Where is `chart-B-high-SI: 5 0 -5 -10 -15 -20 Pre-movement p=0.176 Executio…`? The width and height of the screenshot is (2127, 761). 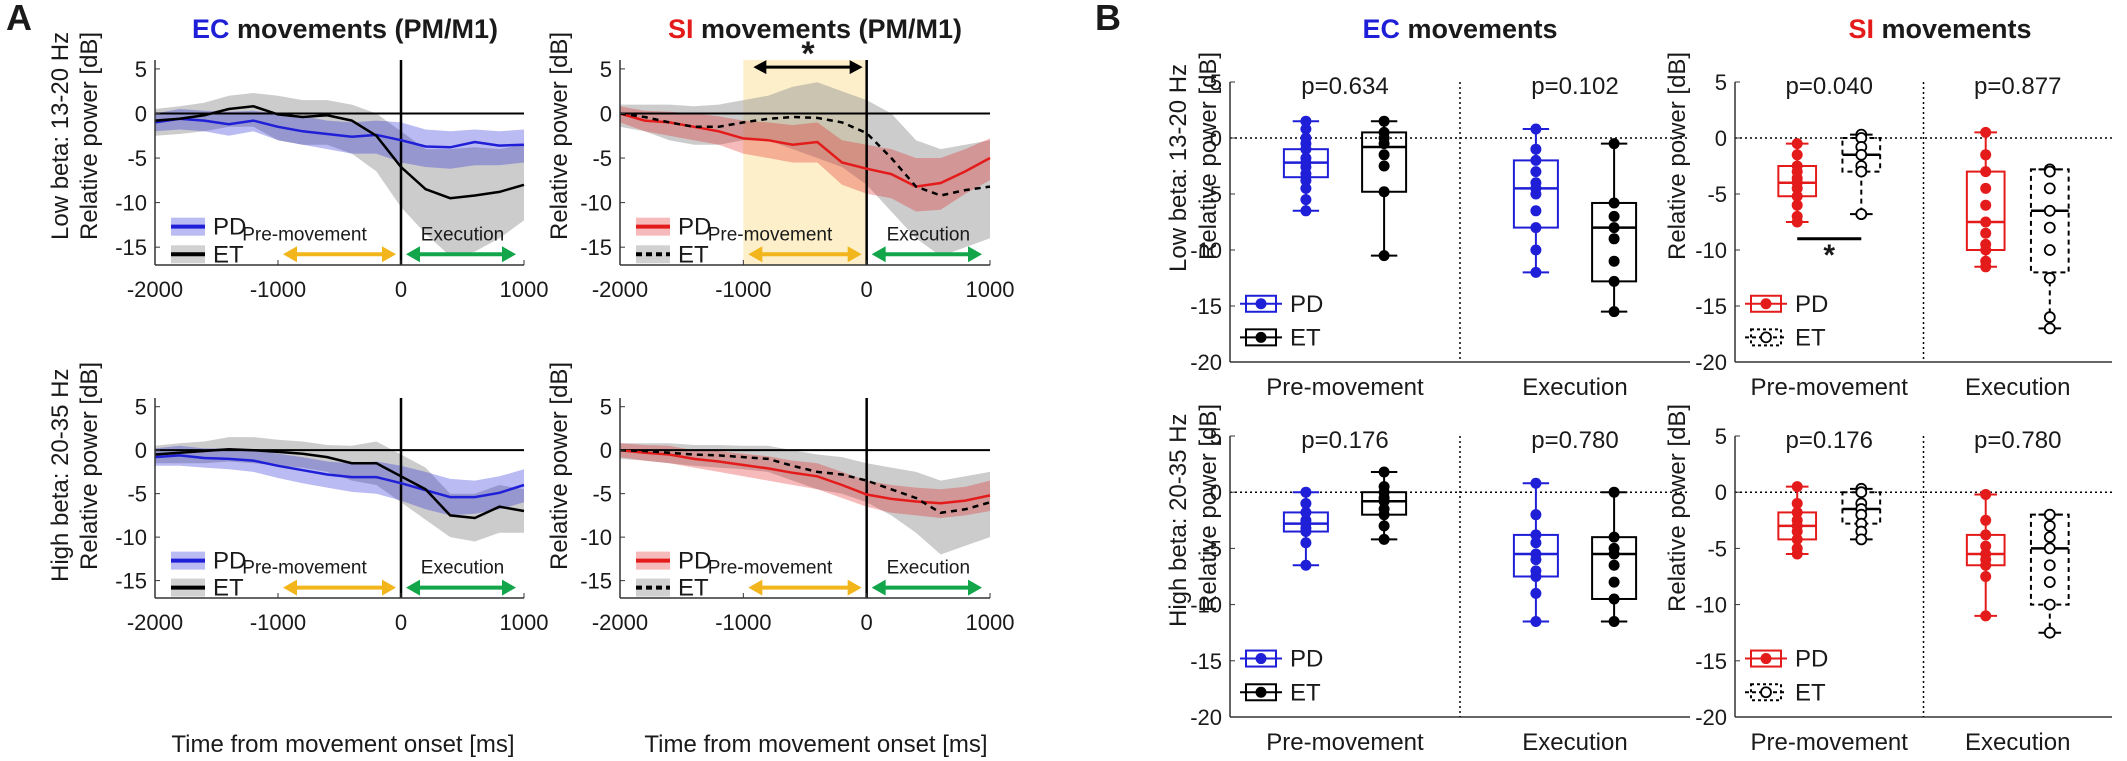 chart-B-high-SI: 5 0 -5 -10 -15 -20 Pre-movement p=0.176 Executio… is located at coordinates (1903, 590).